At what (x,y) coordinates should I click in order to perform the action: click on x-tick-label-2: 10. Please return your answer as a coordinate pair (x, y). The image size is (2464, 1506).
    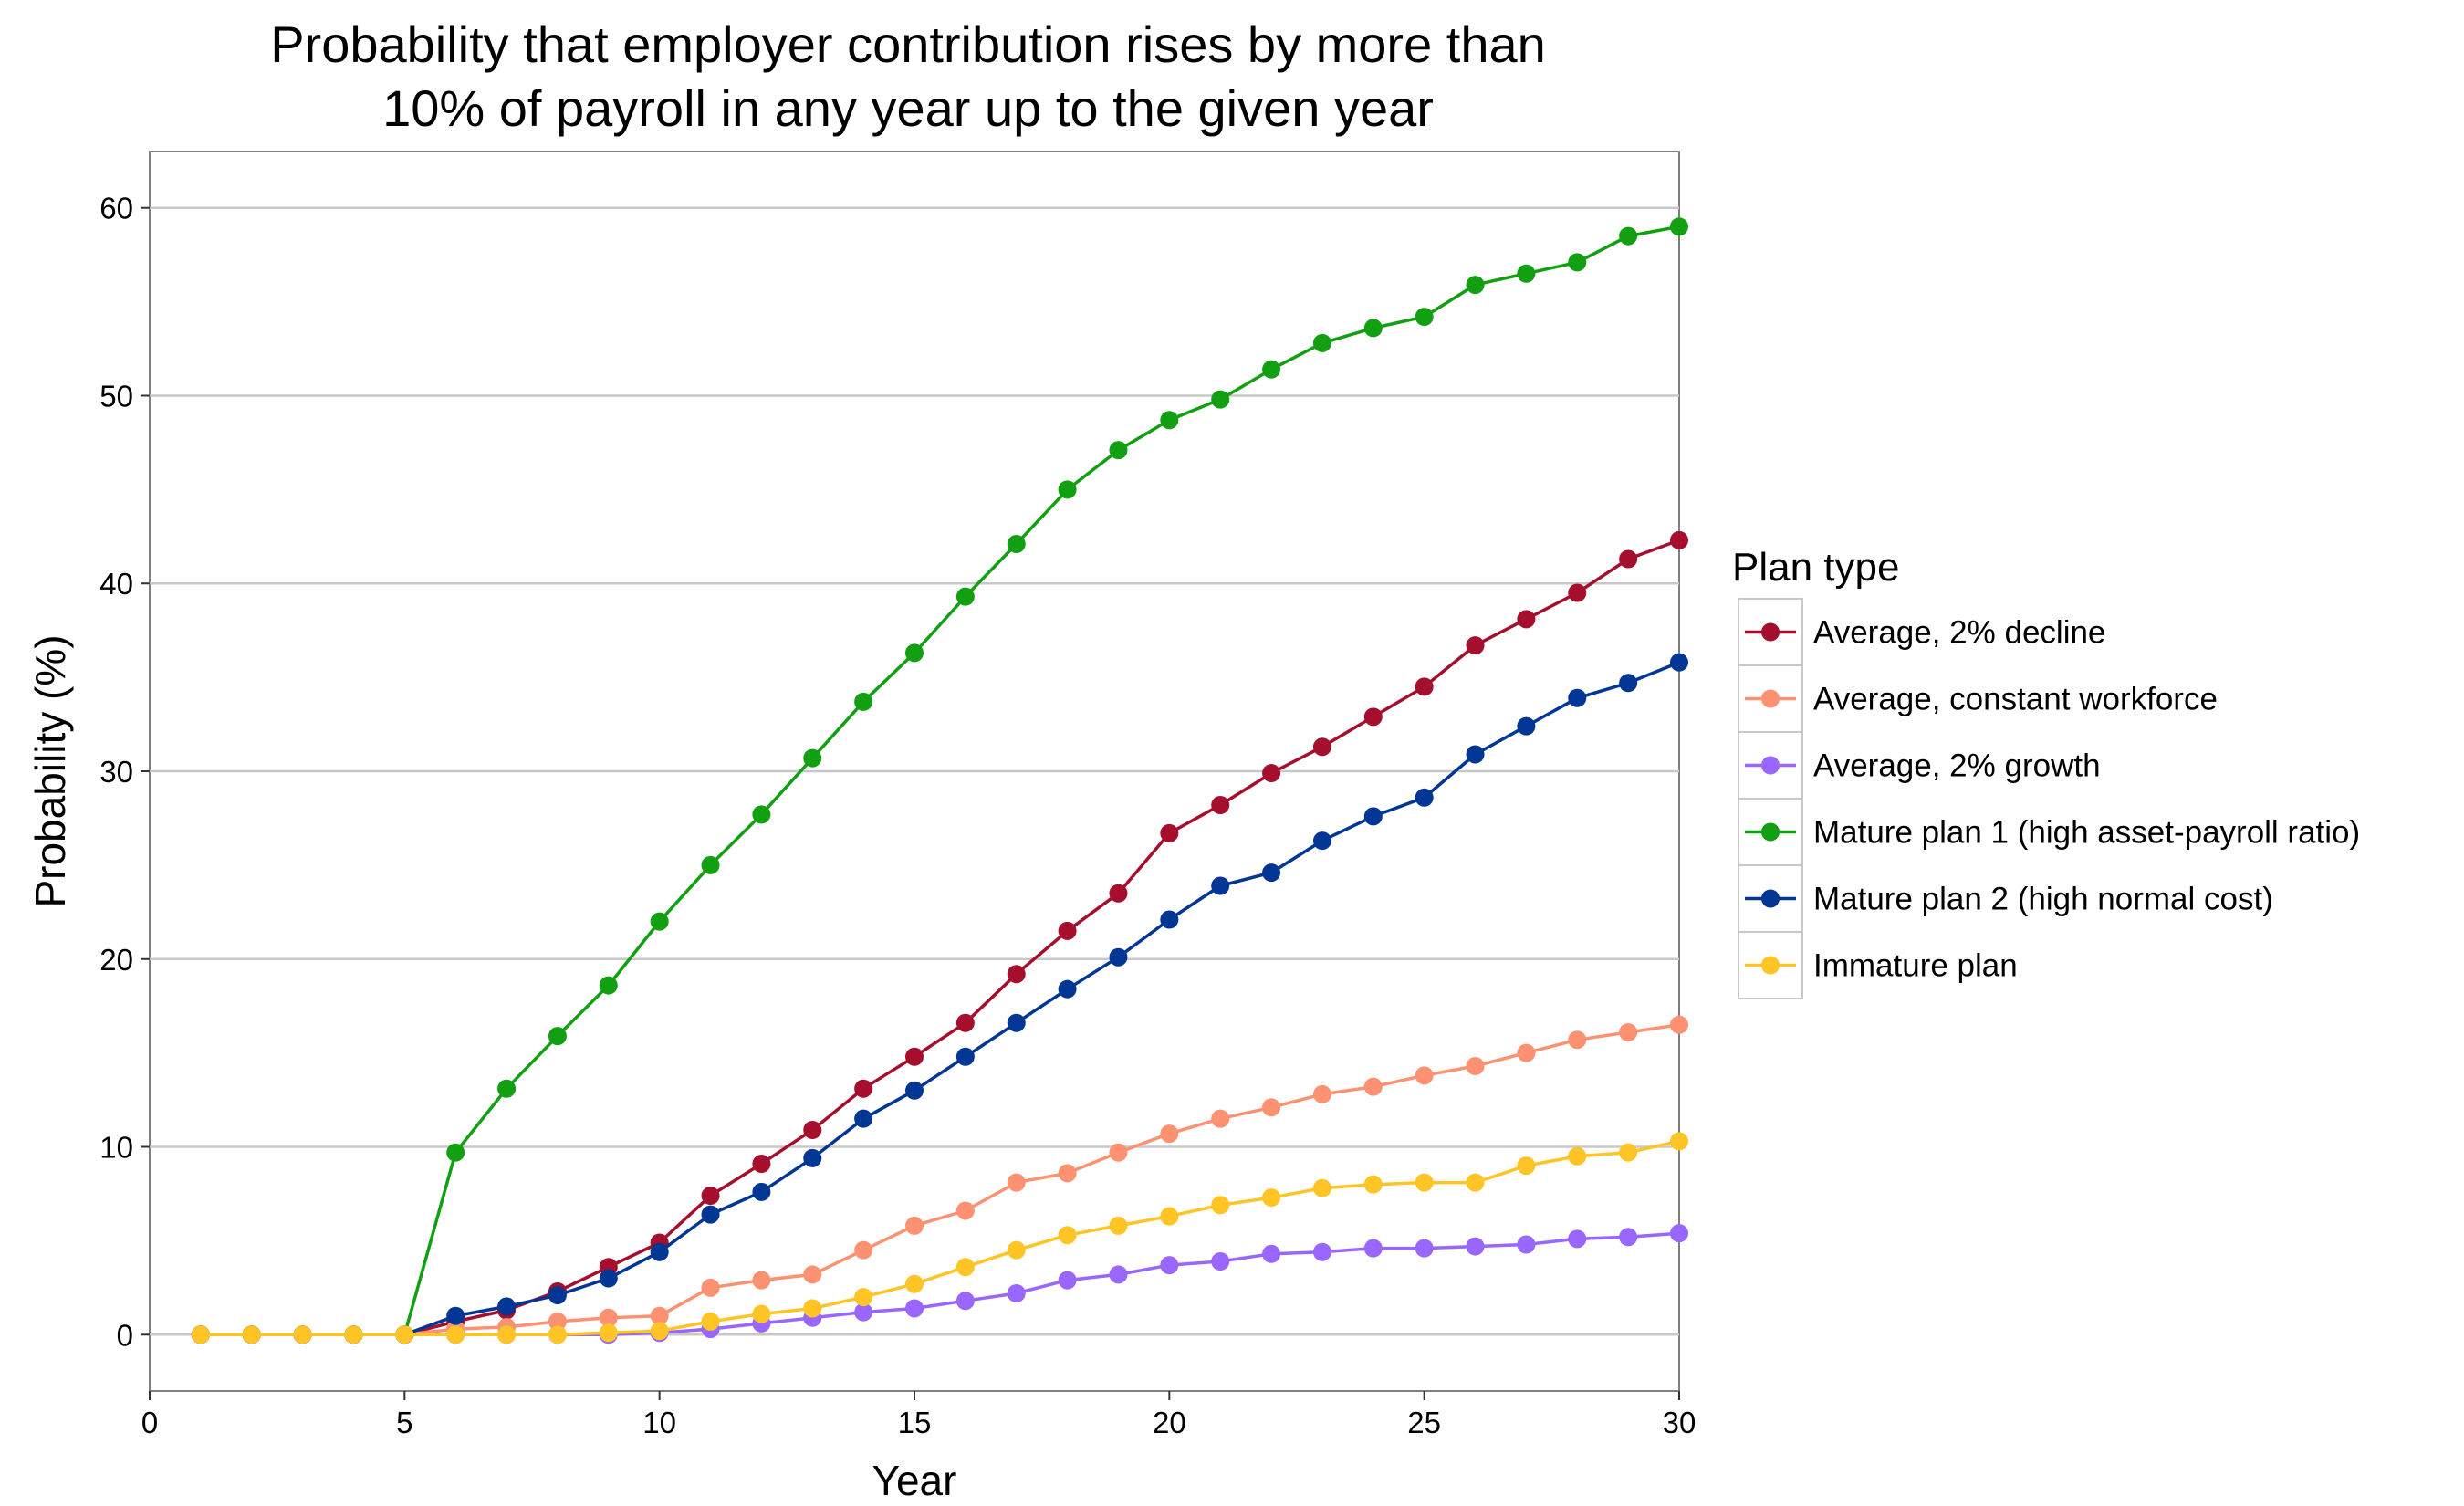
    Looking at the image, I should click on (659, 1422).